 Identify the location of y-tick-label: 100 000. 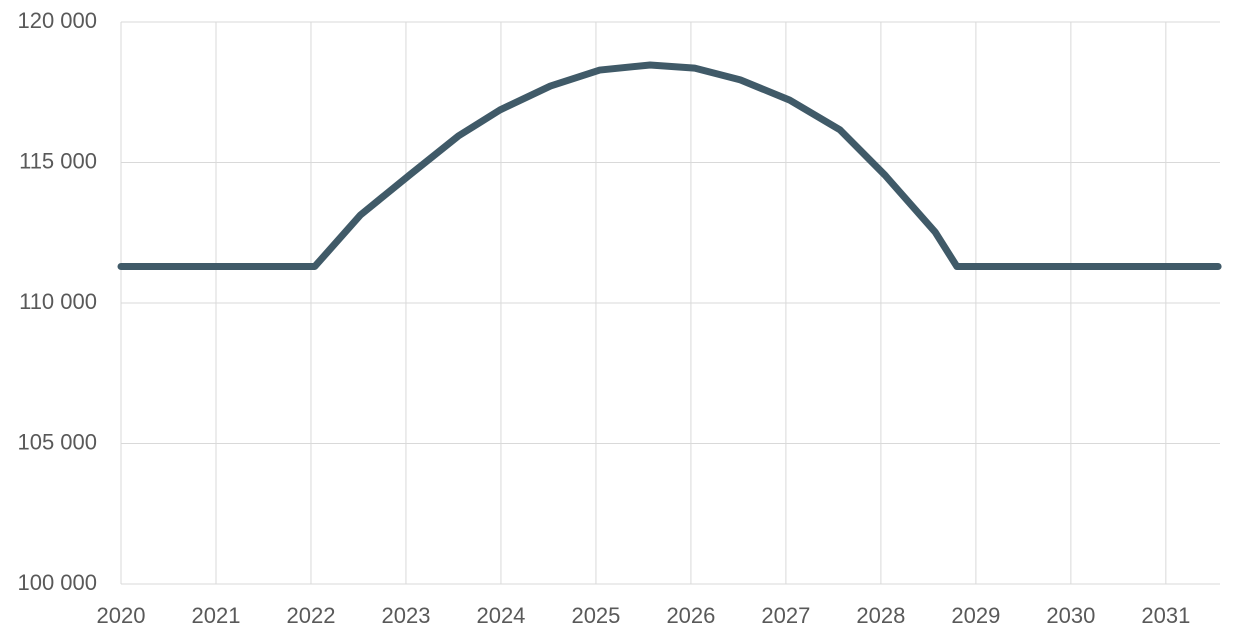
(57, 582).